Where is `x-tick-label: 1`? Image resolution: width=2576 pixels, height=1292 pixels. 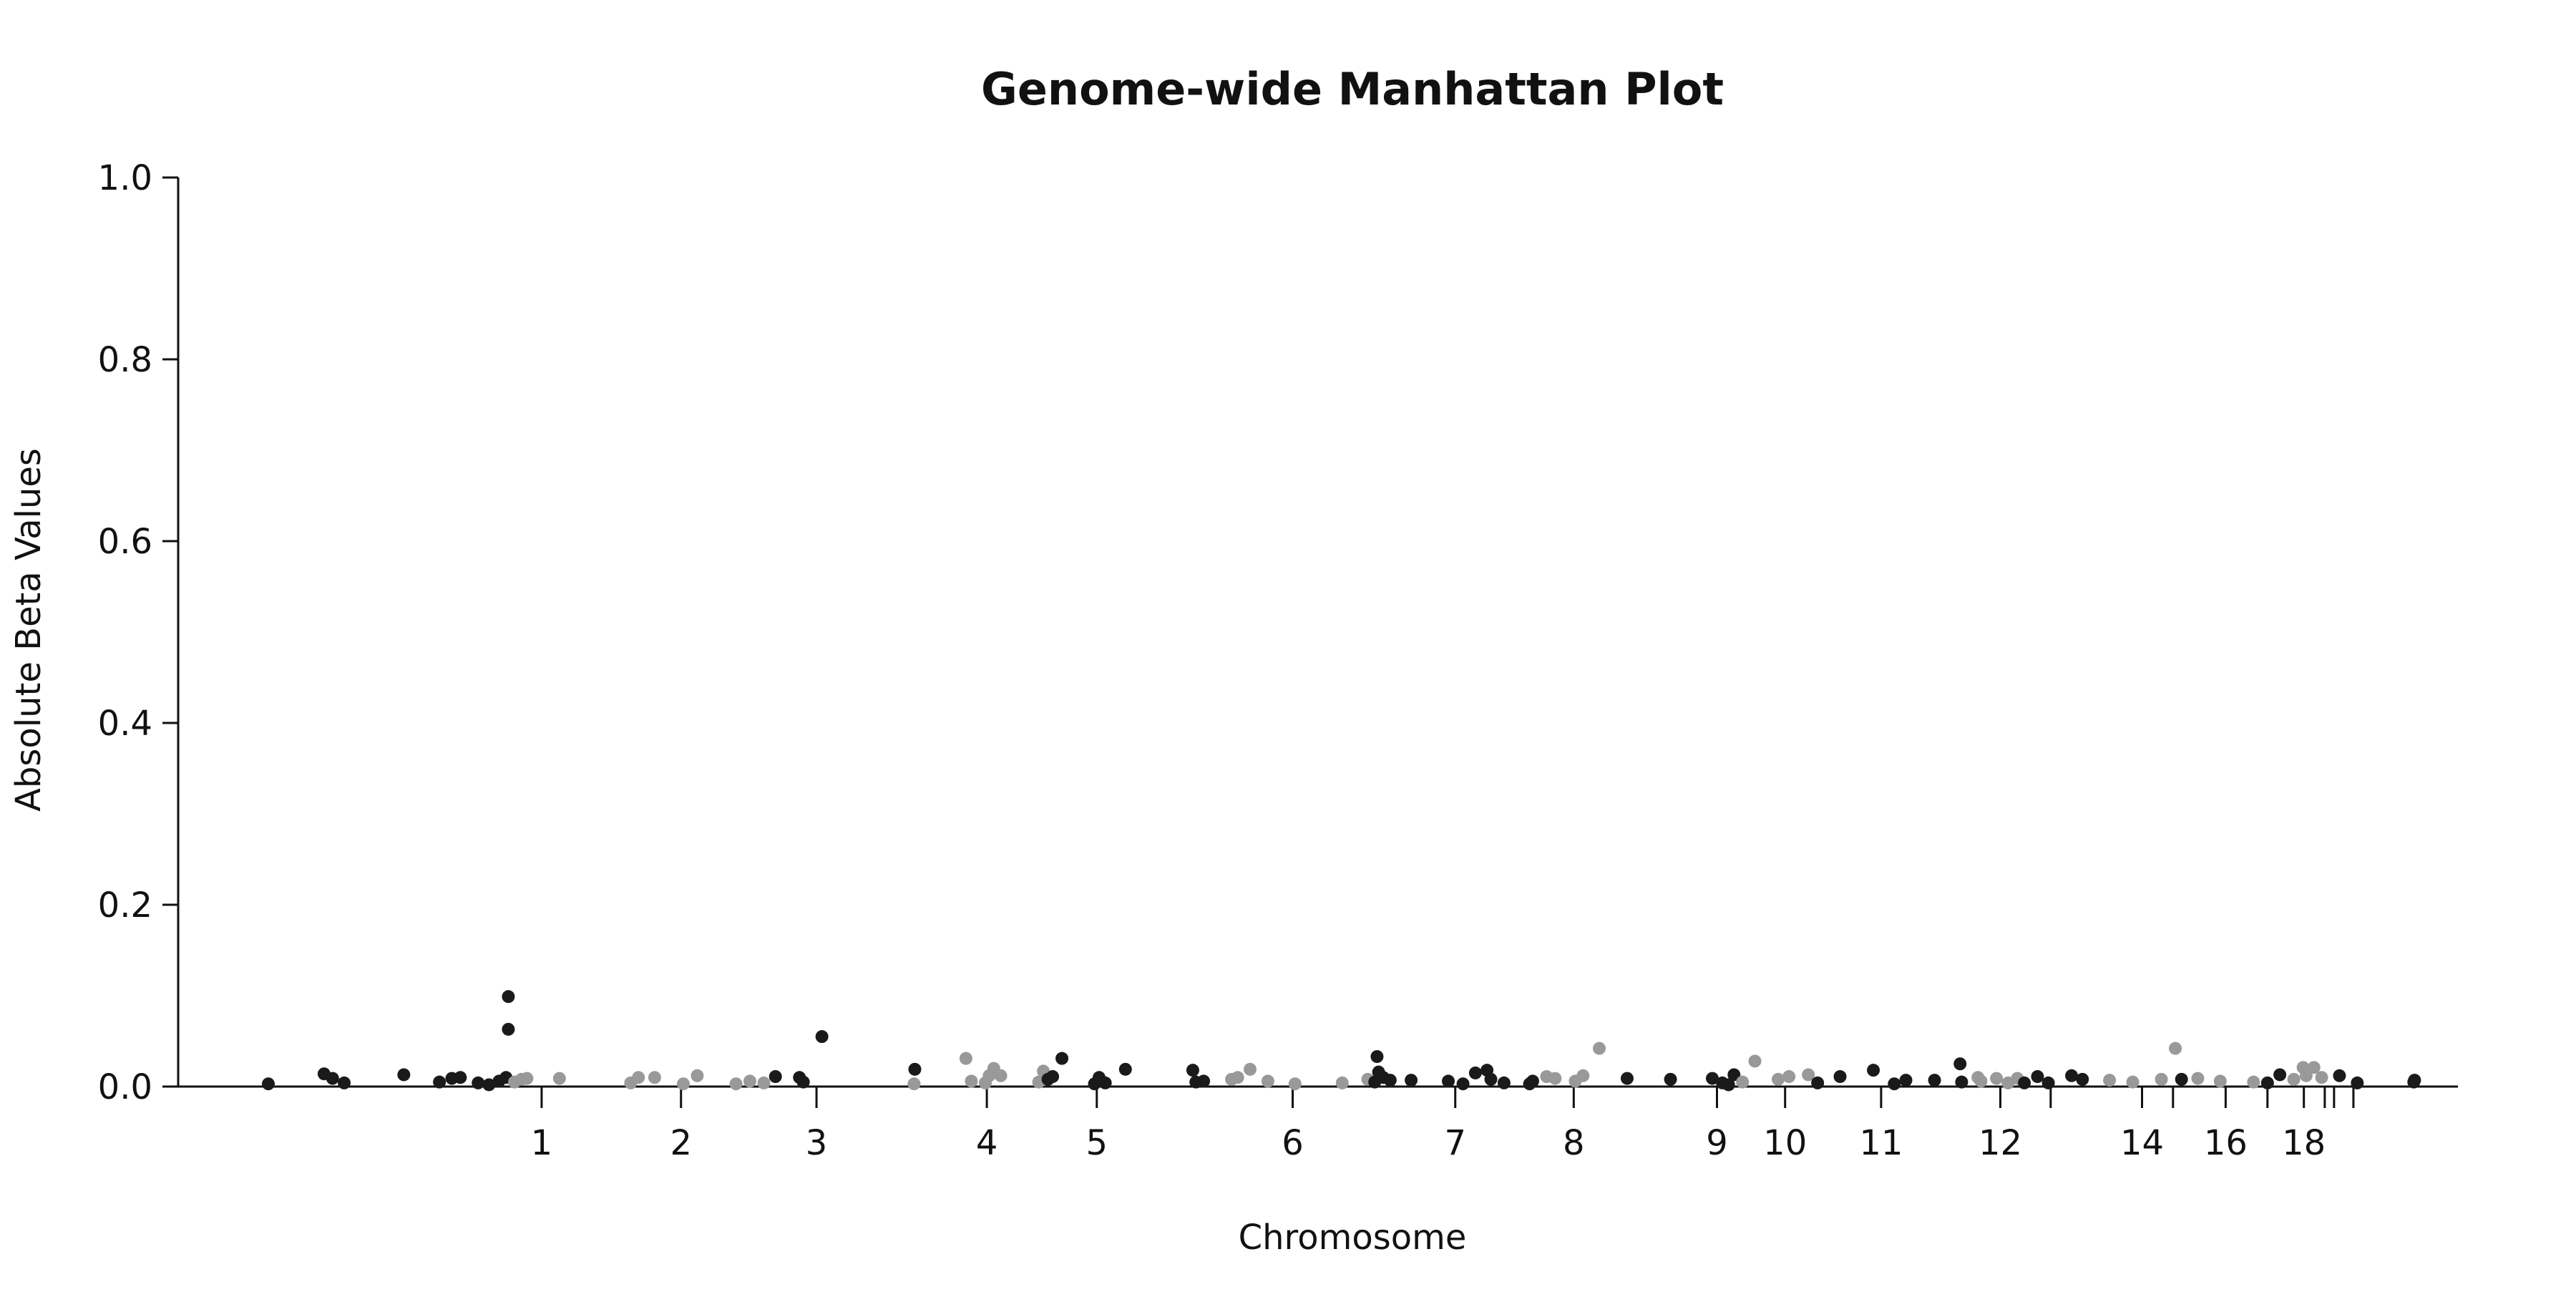 x-tick-label: 1 is located at coordinates (542, 1143).